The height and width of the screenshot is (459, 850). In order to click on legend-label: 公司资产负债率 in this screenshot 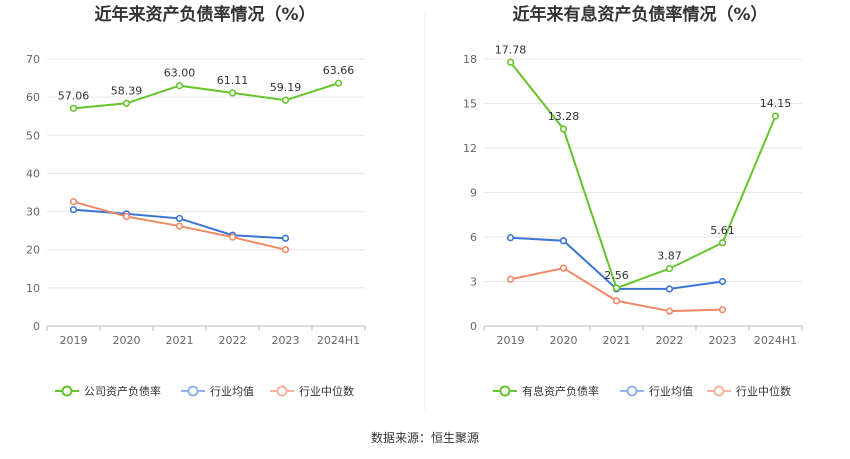, I will do `click(122, 391)`.